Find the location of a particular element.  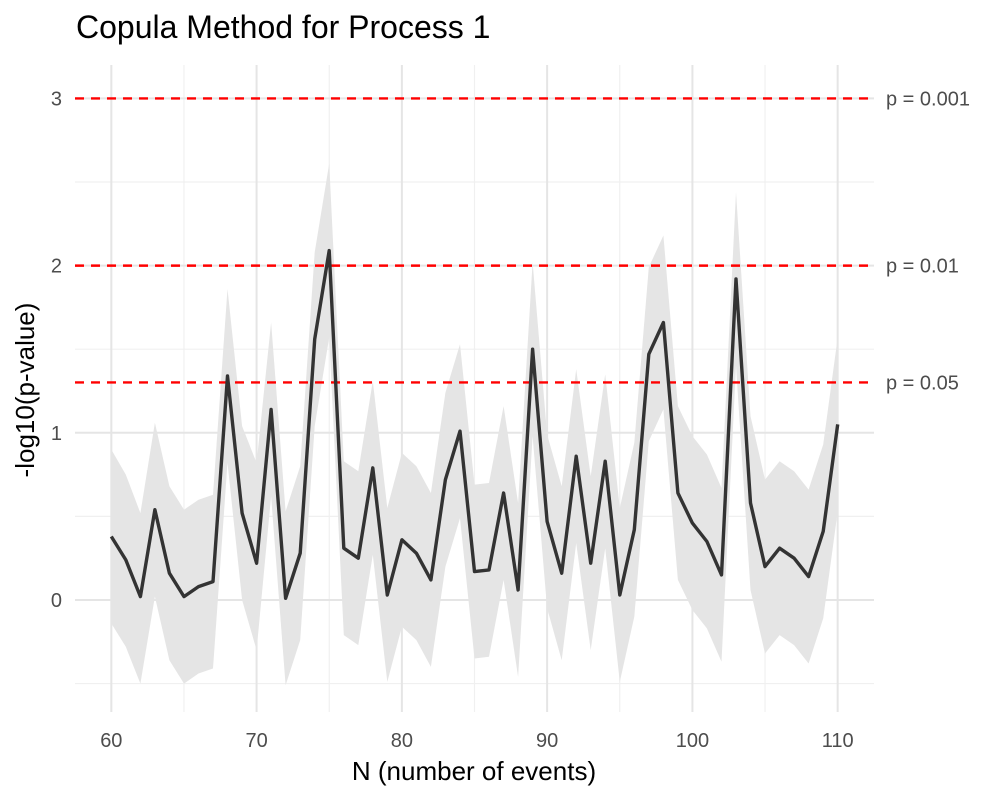

y-tick-label: 0 is located at coordinates (56, 601).